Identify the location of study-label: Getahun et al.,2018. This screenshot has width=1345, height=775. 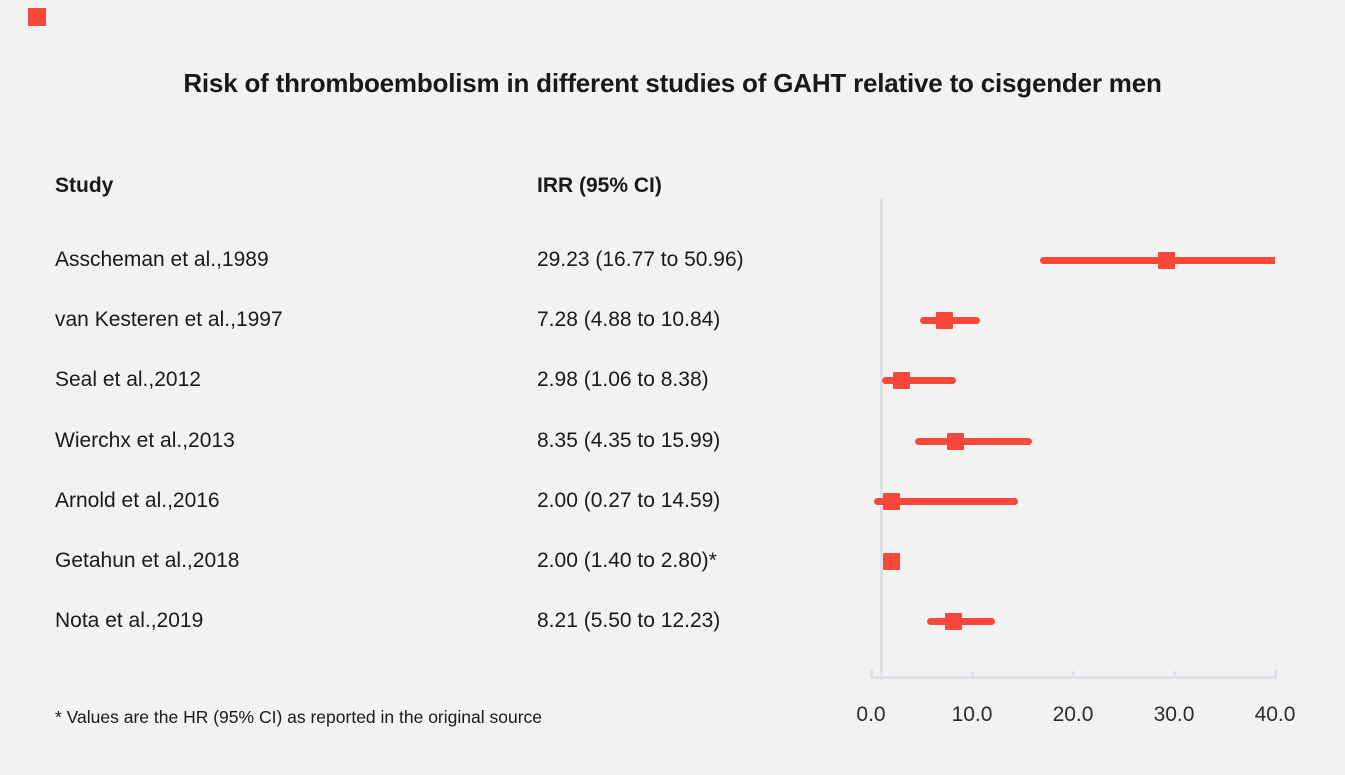
(147, 560).